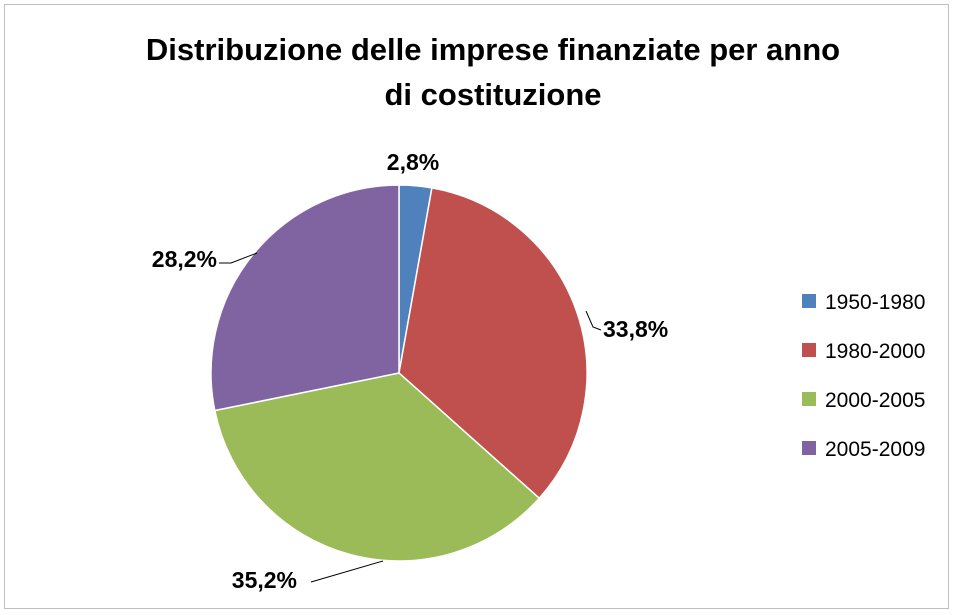 This screenshot has height=615, width=955. What do you see at coordinates (264, 580) in the screenshot?
I see `data-label-2000-2005: 35,2%` at bounding box center [264, 580].